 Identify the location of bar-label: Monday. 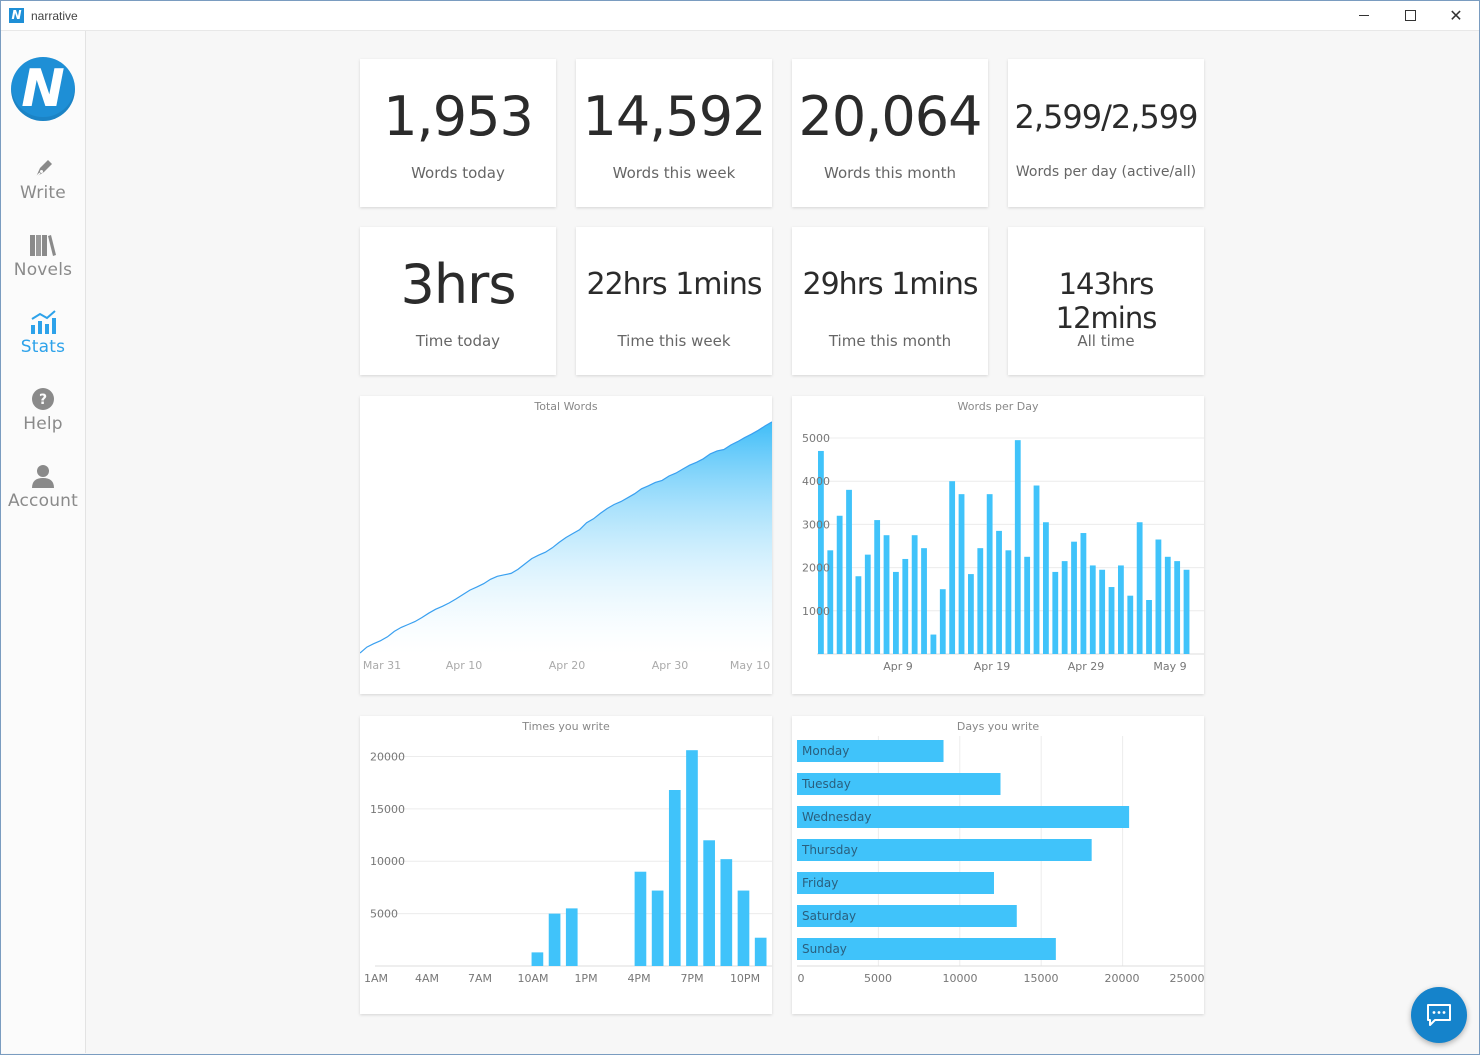
(825, 751).